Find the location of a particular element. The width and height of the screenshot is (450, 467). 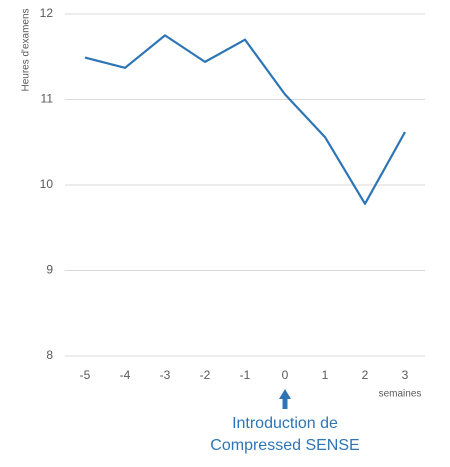

x-tick-label: -4 is located at coordinates (125, 375).